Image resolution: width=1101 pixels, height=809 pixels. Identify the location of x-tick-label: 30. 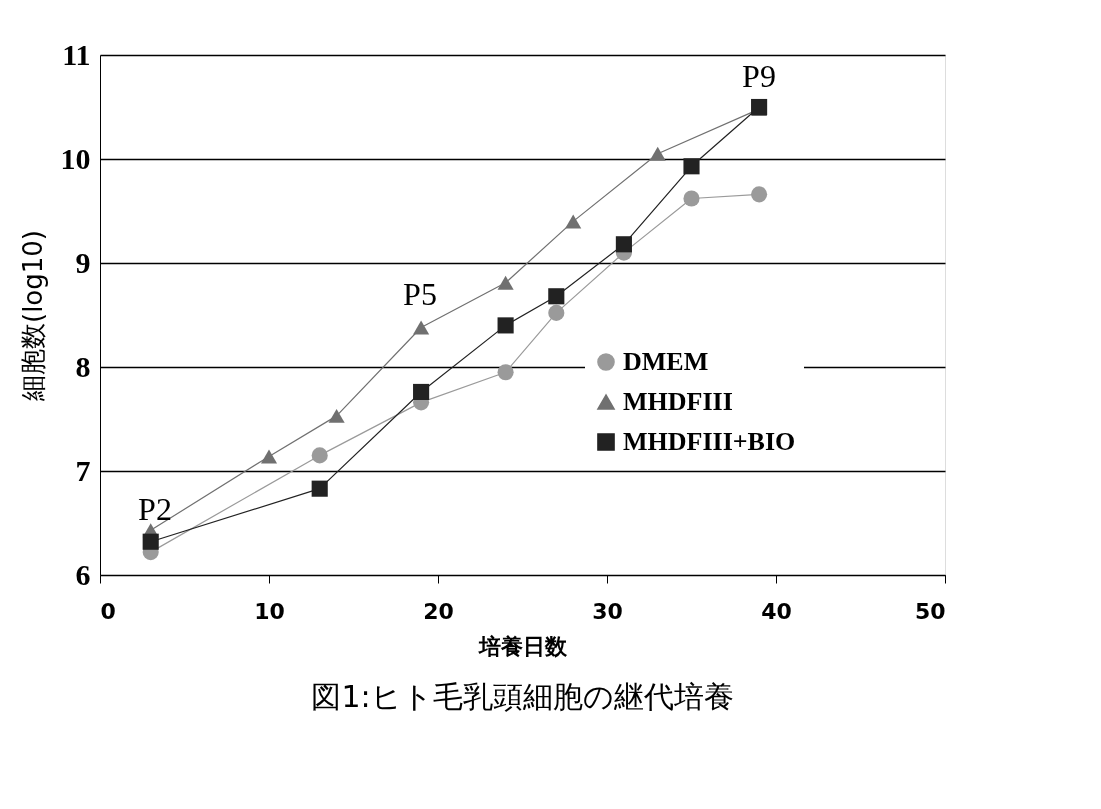
(607, 611).